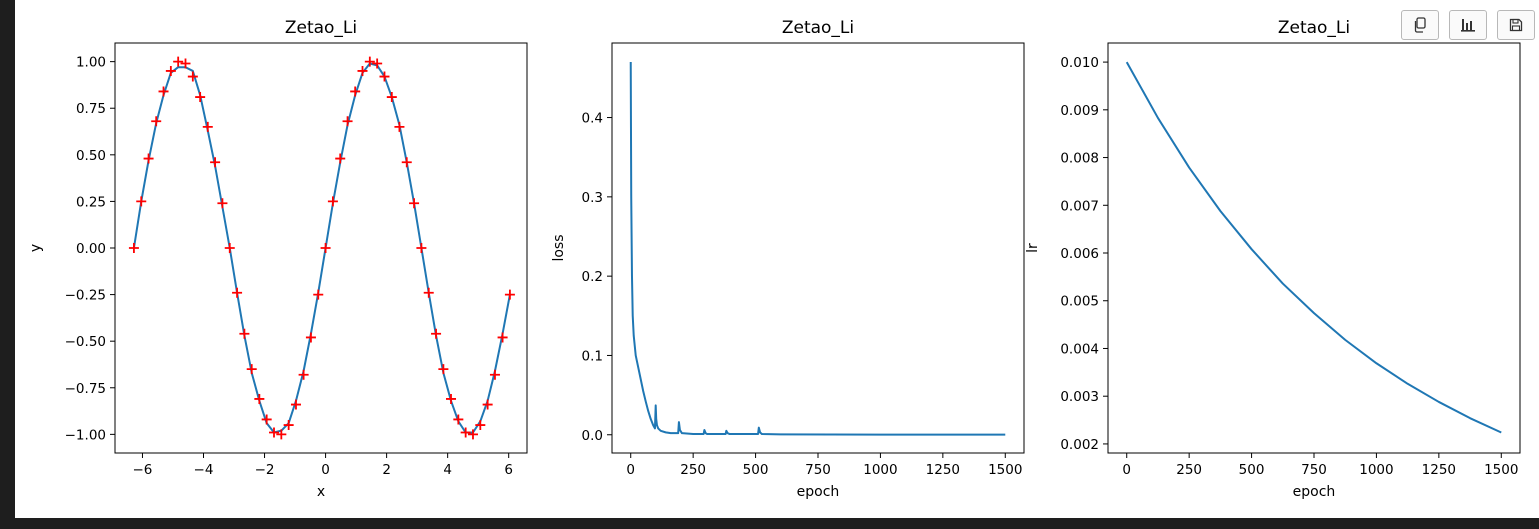 This screenshot has height=529, width=1539. Describe the element at coordinates (1079, 254) in the screenshot. I see `plot-3-y-tick-label: 0.006` at that location.